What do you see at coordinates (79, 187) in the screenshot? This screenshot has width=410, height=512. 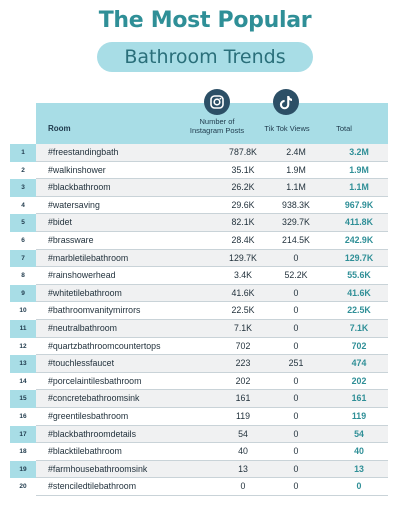 I see `room-hashtag: #blackbathroom` at bounding box center [79, 187].